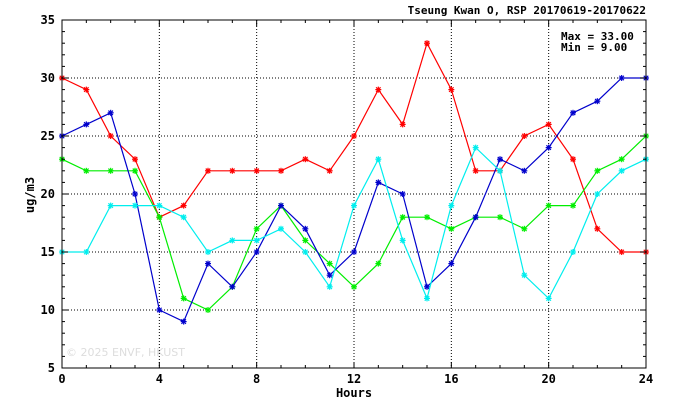 The image size is (674, 409). I want to click on y-tick-label: 25, so click(48, 136).